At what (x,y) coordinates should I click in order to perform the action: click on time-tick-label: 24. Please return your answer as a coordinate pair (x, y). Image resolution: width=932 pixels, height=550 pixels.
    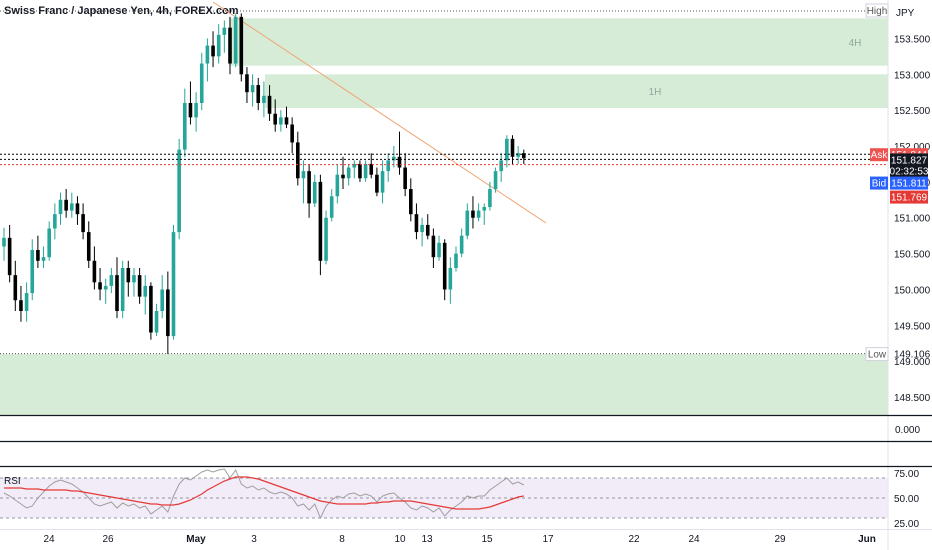
    Looking at the image, I should click on (694, 539).